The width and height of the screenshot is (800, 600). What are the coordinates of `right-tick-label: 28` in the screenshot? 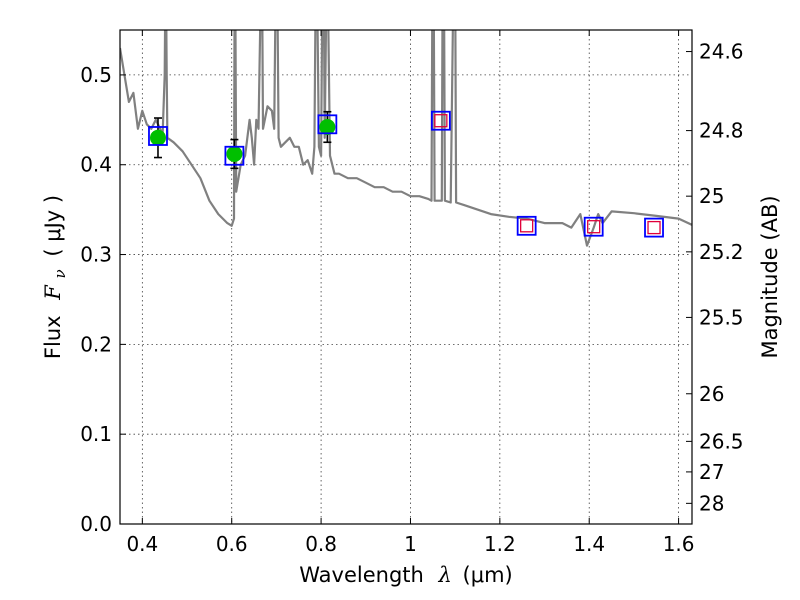 It's located at (711, 503).